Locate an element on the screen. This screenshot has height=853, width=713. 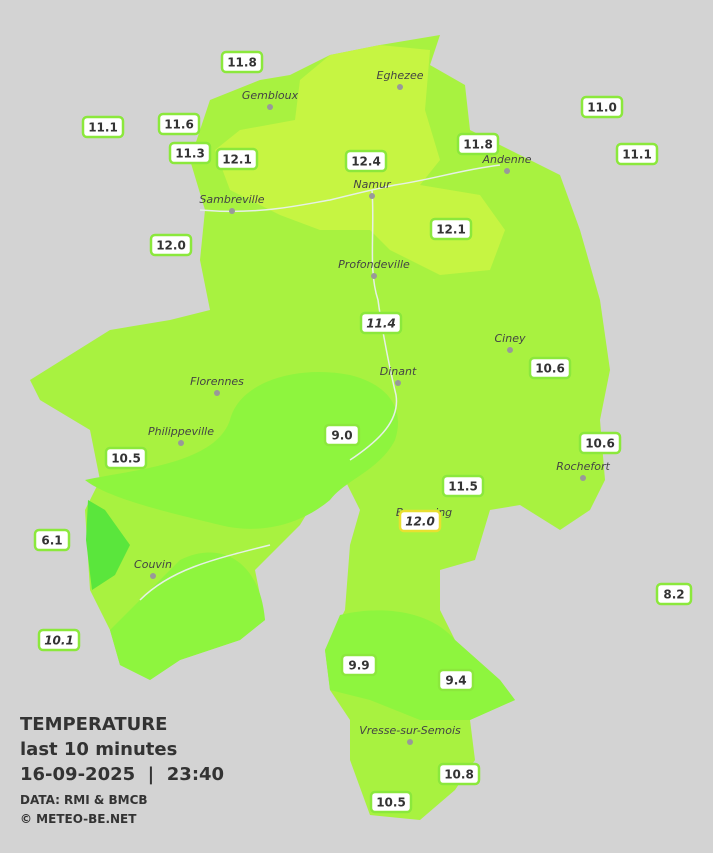
station-value: 12.4 is located at coordinates (366, 162).